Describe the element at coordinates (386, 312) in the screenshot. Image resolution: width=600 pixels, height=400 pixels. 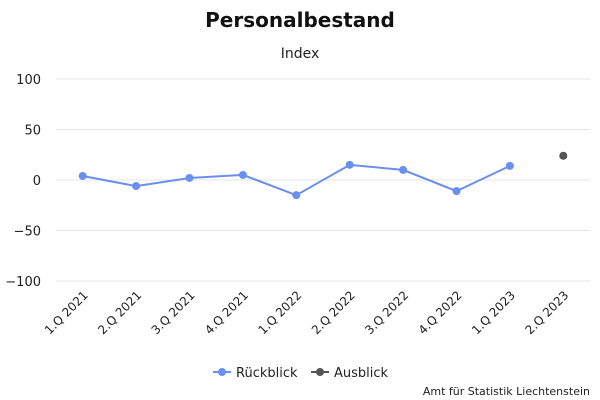
I see `x-tick-label: 3.Q 2022` at that location.